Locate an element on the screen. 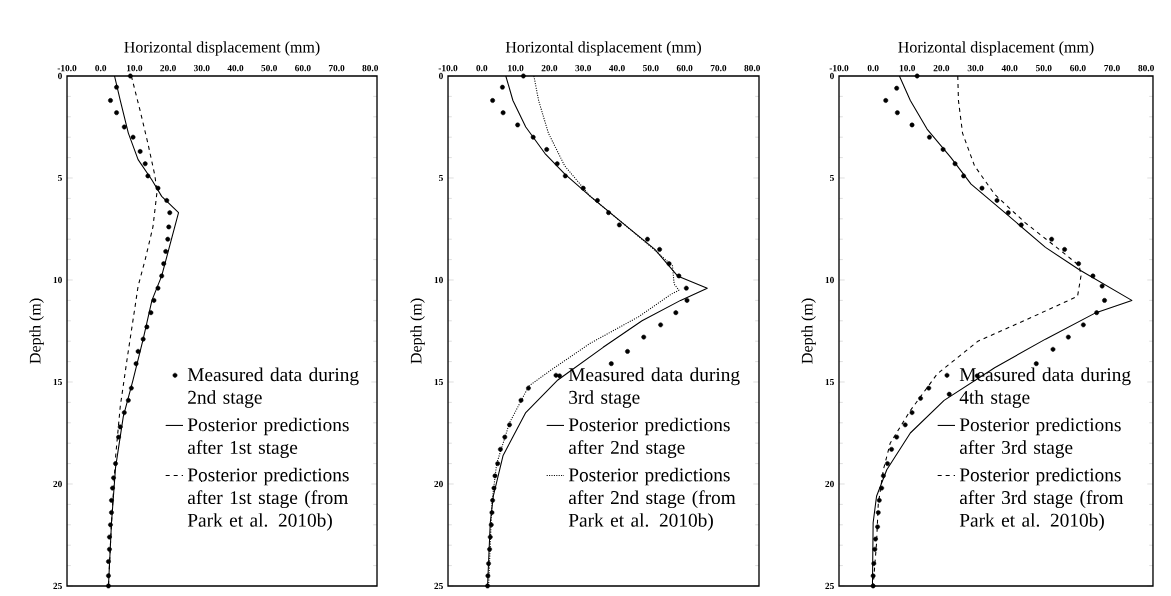  legend-label: Measured data during 2nd stage is located at coordinates (273, 387).